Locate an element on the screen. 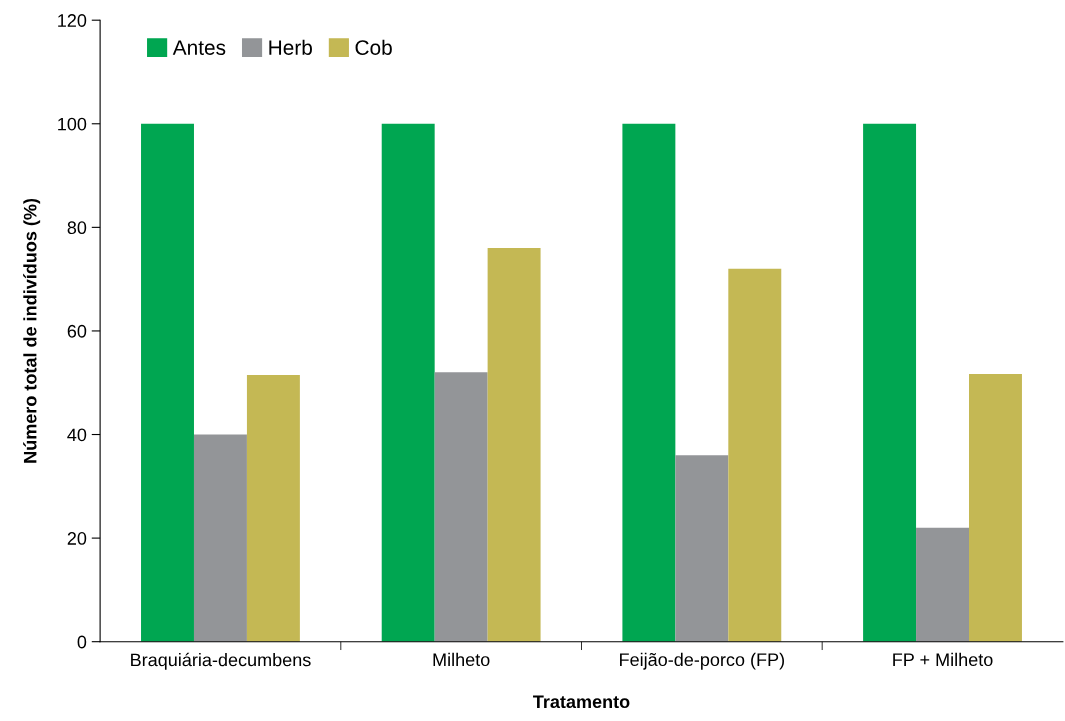 Image resolution: width=1065 pixels, height=721 pixels. legend-label: Antes is located at coordinates (199, 47).